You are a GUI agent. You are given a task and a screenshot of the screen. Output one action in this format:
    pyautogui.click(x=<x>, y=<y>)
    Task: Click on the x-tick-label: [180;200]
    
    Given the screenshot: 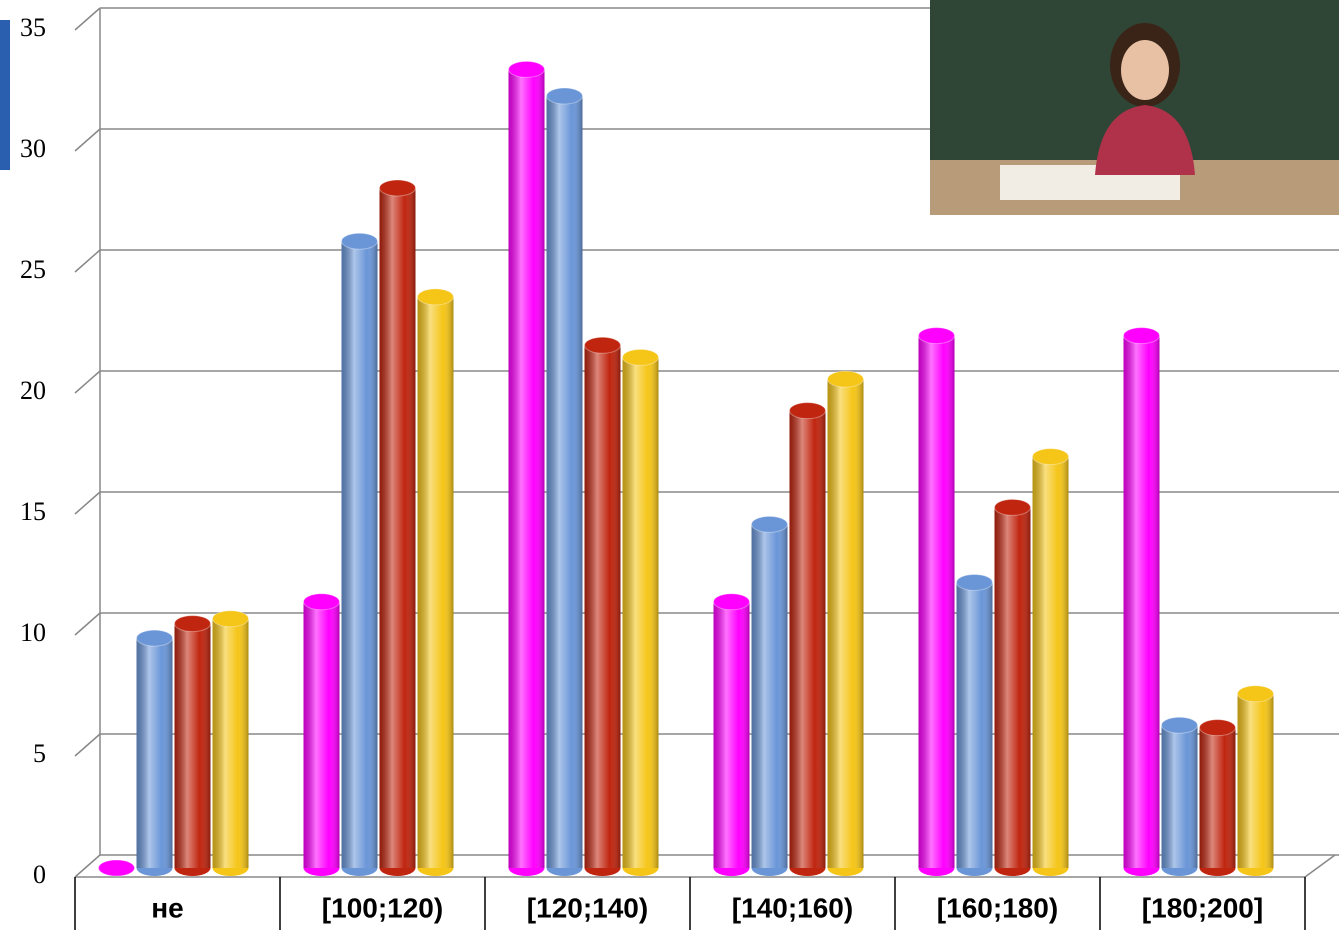 What is the action you would take?
    pyautogui.click(x=1202, y=907)
    